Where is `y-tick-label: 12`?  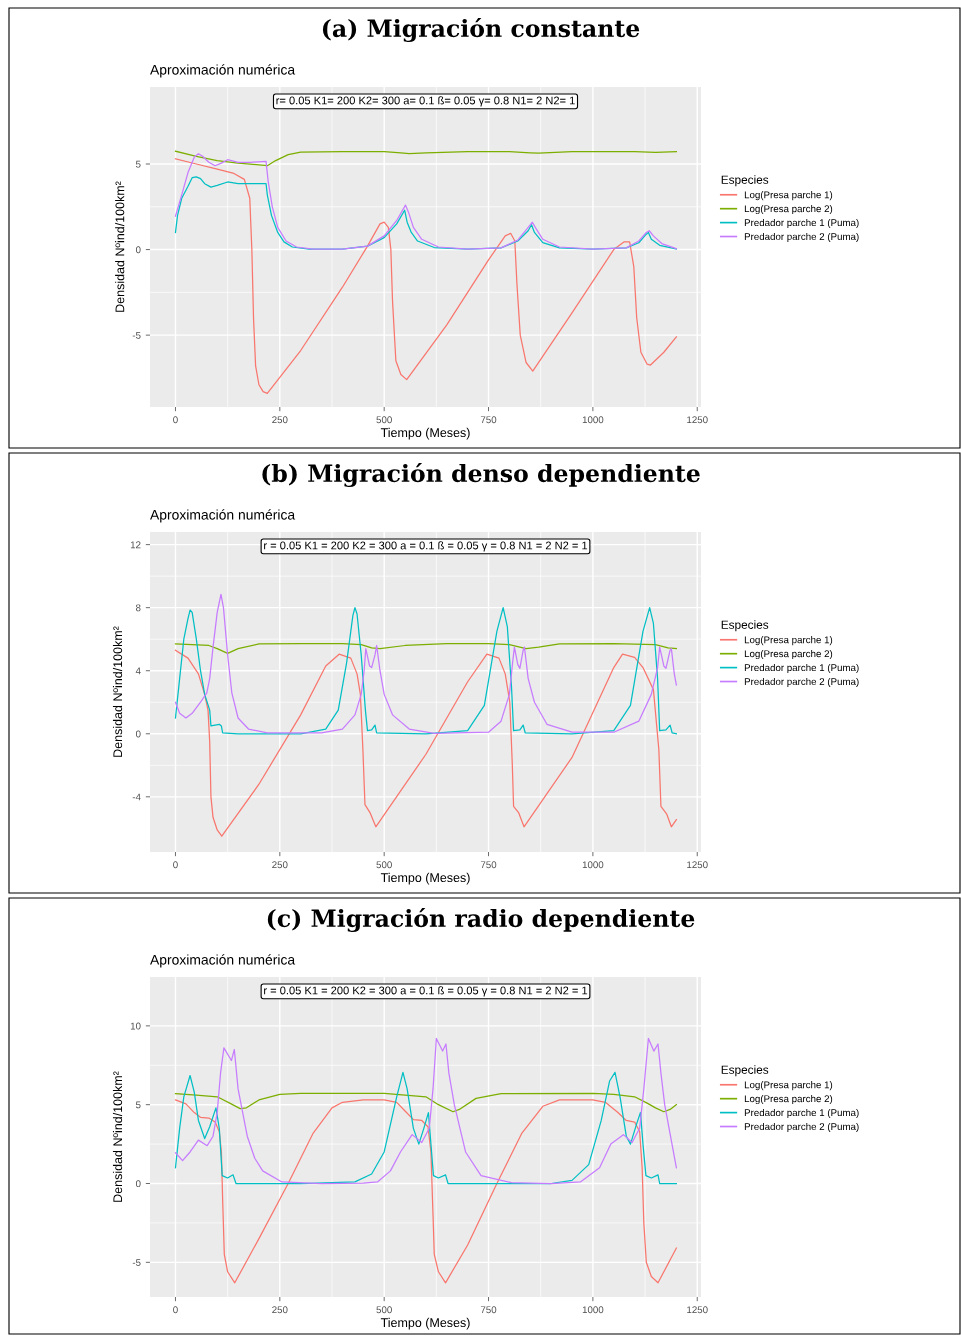 y-tick-label: 12 is located at coordinates (135, 545).